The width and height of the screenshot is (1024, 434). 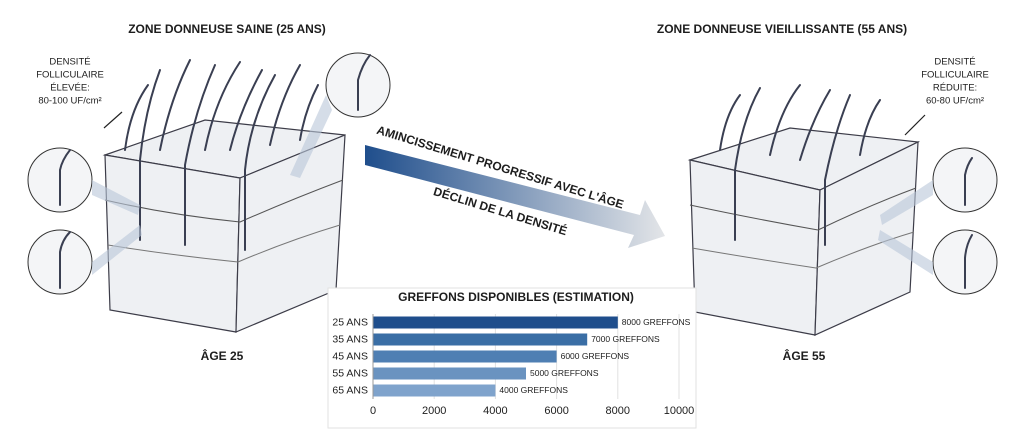 I want to click on note-line: 80-100 UF/cm², so click(x=69, y=101).